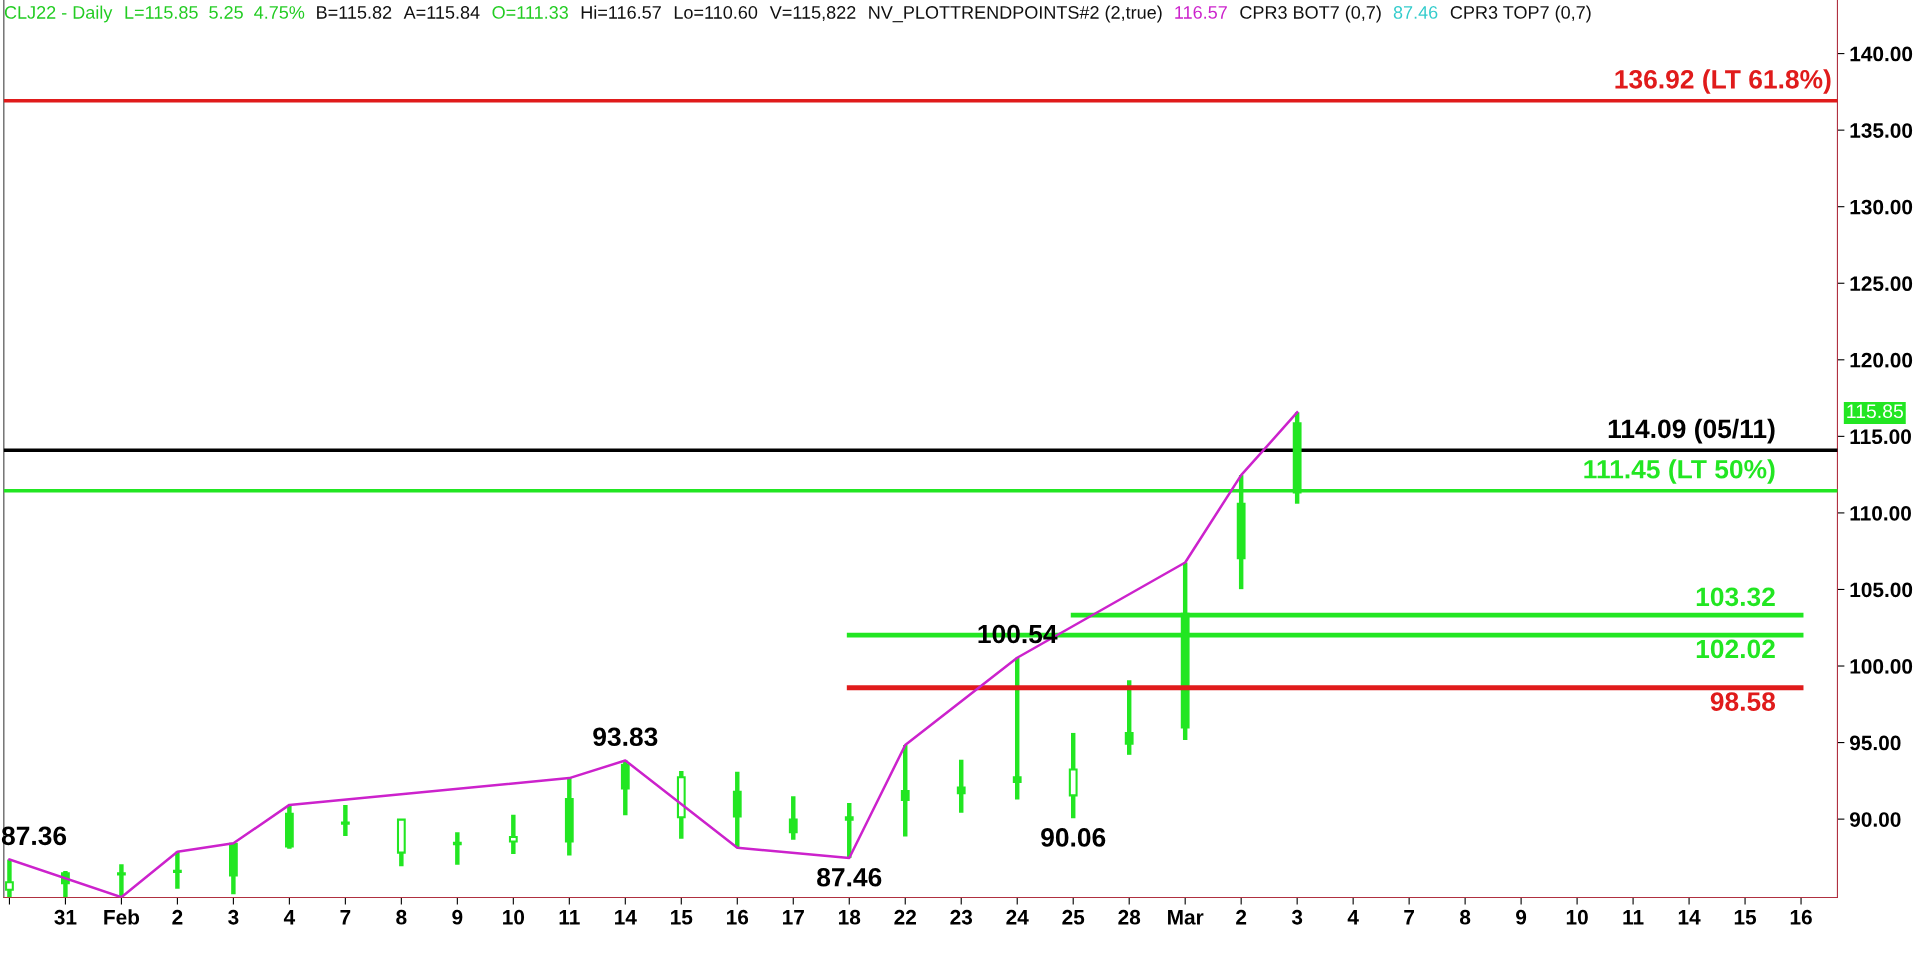 This screenshot has width=1920, height=963. What do you see at coordinates (1881, 283) in the screenshot?
I see `y-tick-label: 125.00` at bounding box center [1881, 283].